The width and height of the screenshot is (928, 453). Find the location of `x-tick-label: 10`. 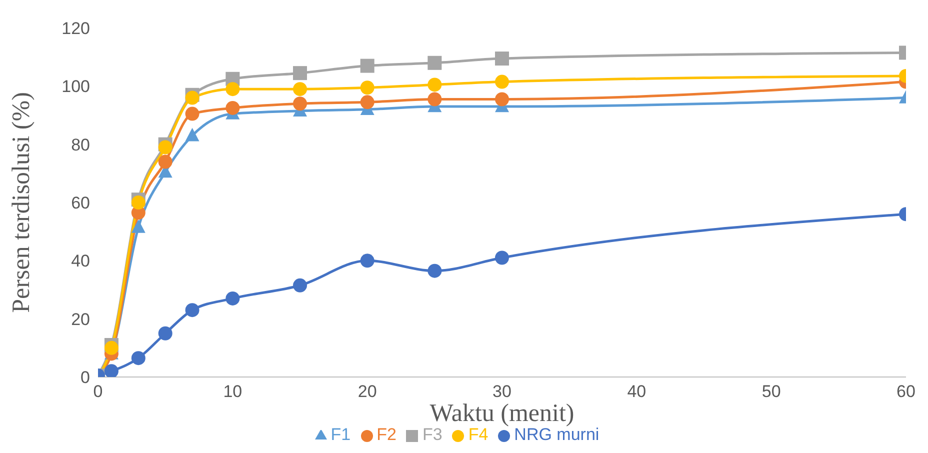

x-tick-label: 10 is located at coordinates (232, 392).